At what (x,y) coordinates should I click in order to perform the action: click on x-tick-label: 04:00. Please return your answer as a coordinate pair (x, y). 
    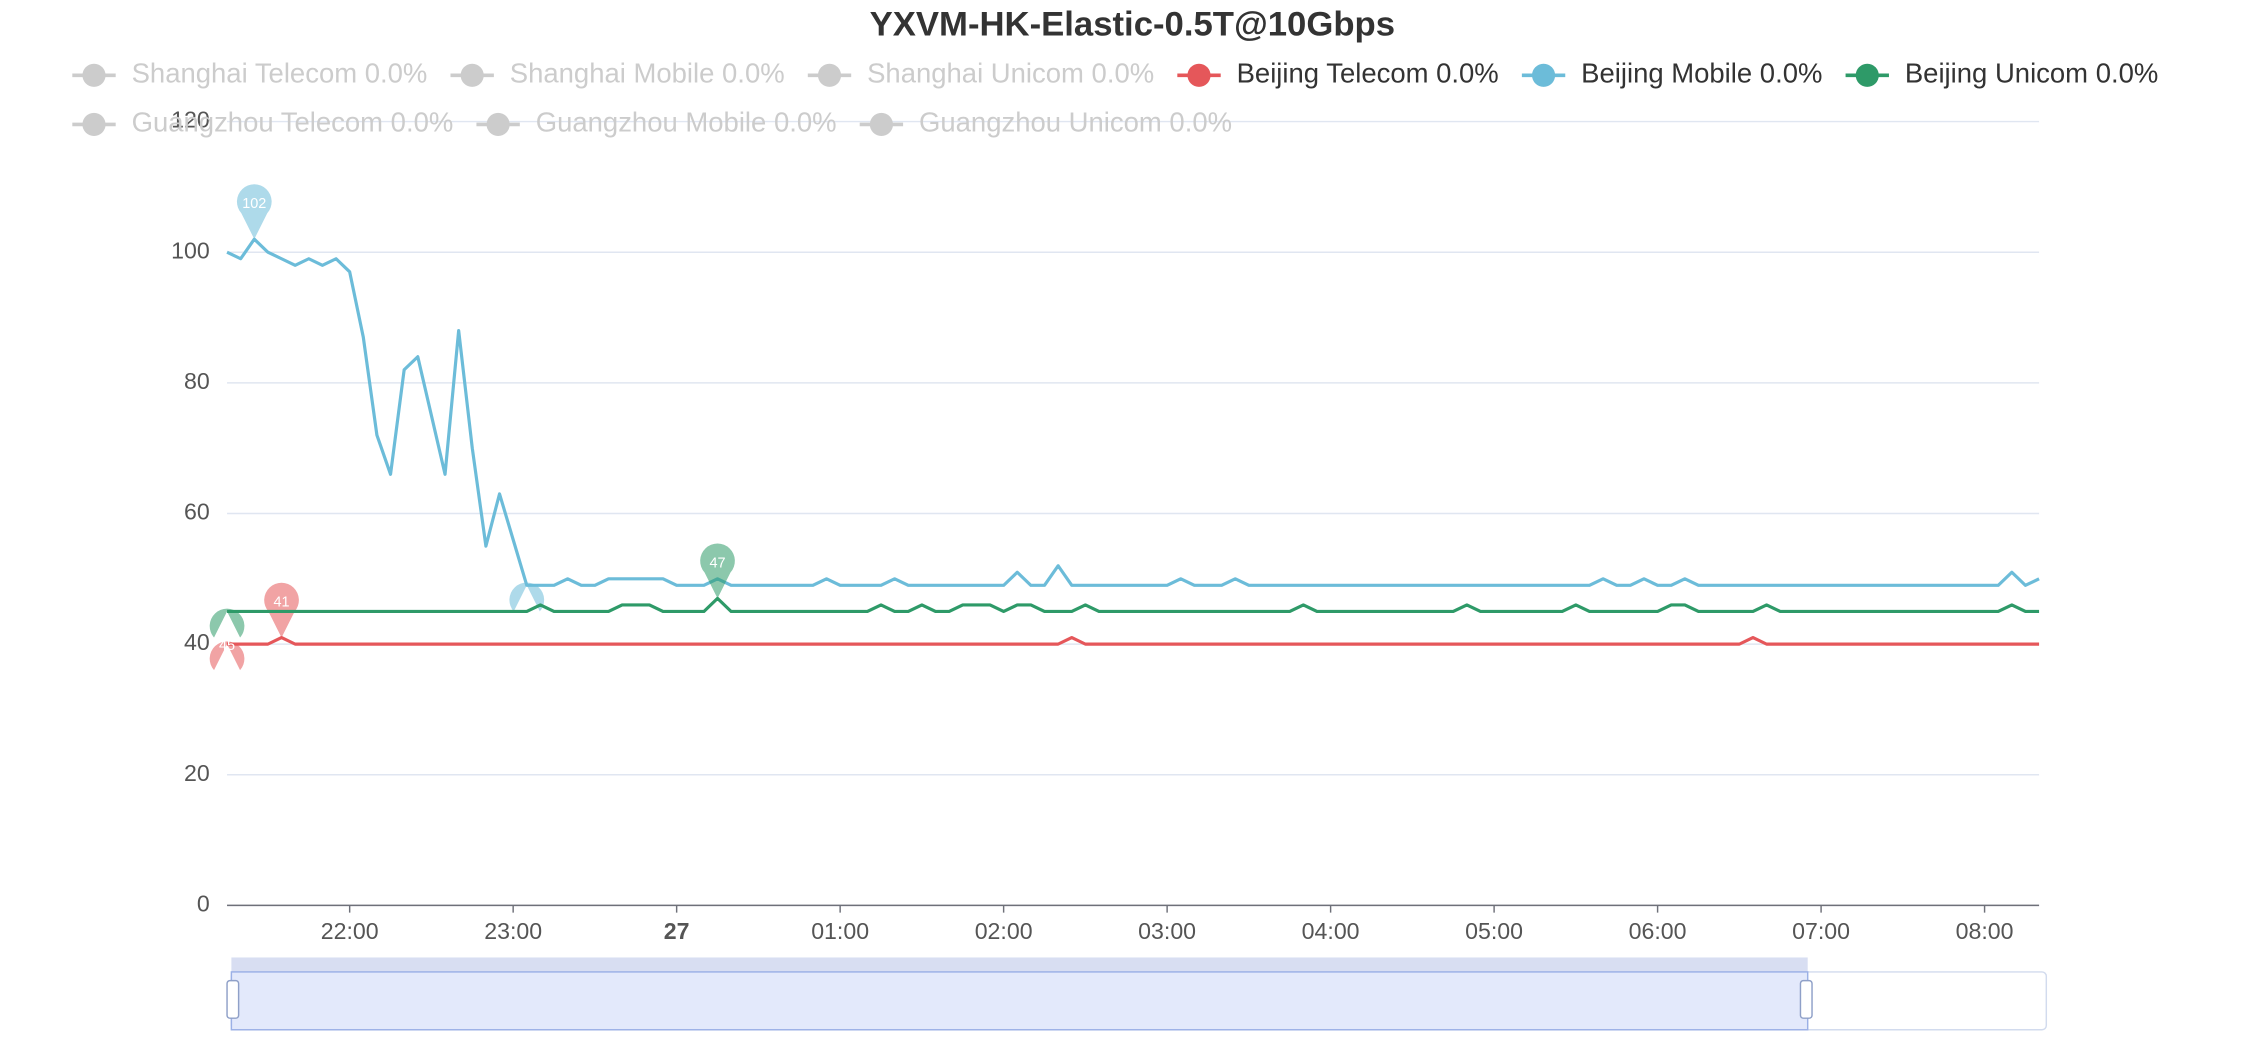
    Looking at the image, I should click on (1331, 931).